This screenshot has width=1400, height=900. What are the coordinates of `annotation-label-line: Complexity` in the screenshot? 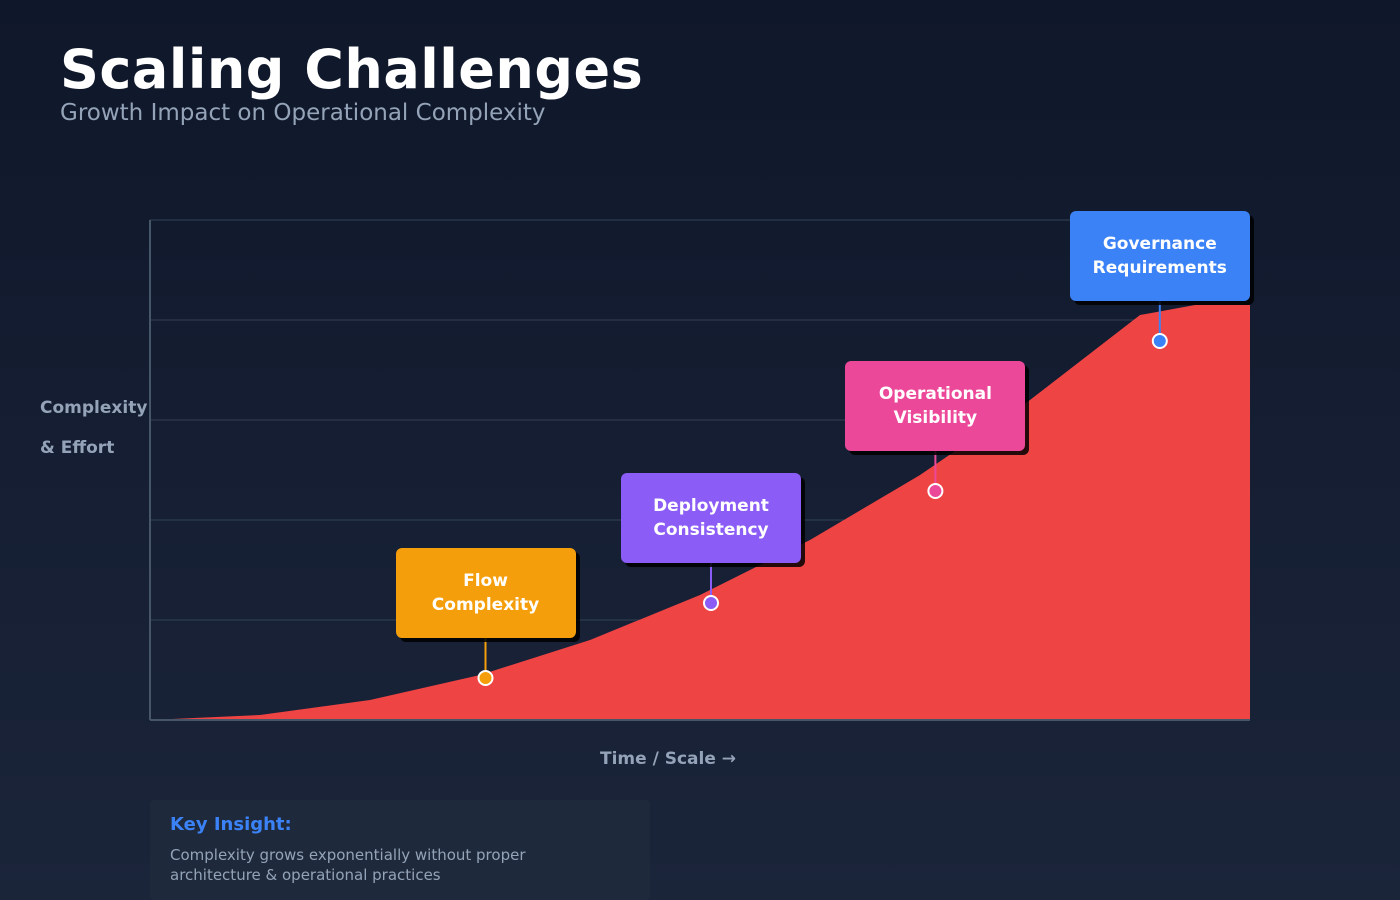 It's located at (485, 605).